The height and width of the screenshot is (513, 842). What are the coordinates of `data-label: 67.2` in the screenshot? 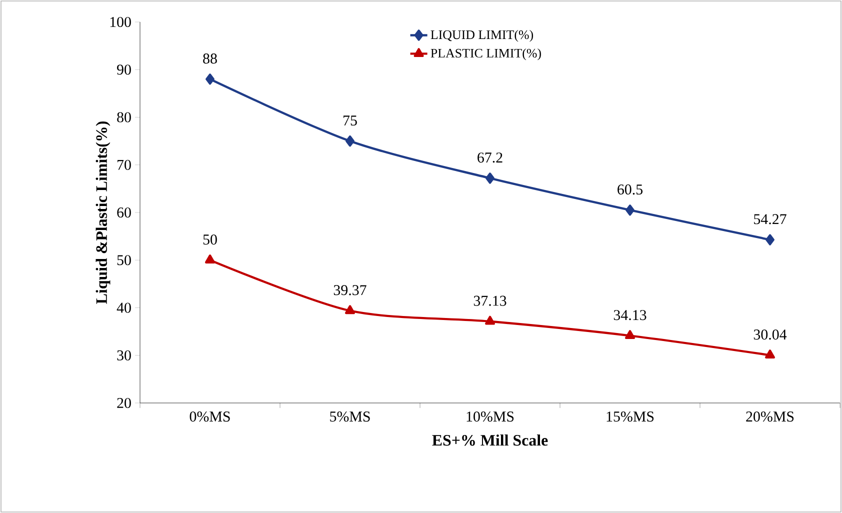 It's located at (490, 157).